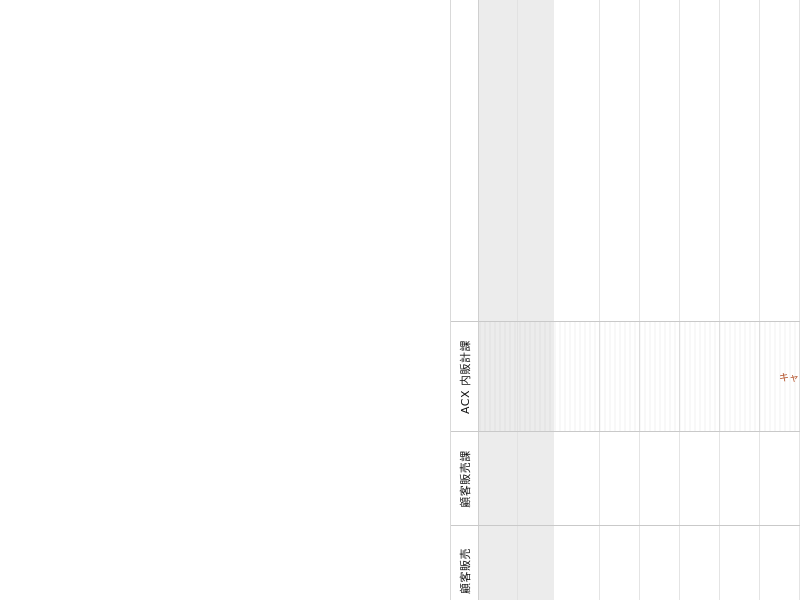  I want to click on row-label-customer-sales-section: 顧客販売課, so click(465, 478).